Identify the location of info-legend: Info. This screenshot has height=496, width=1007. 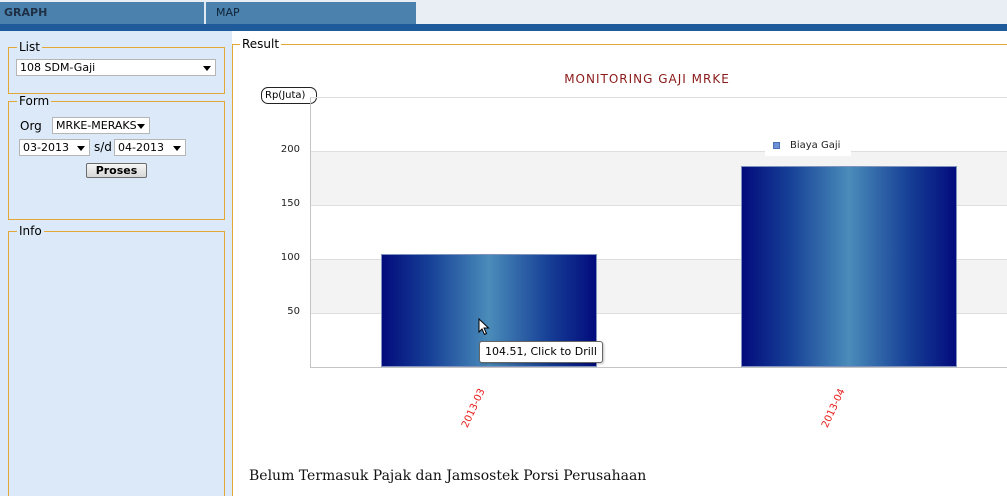
(30, 231).